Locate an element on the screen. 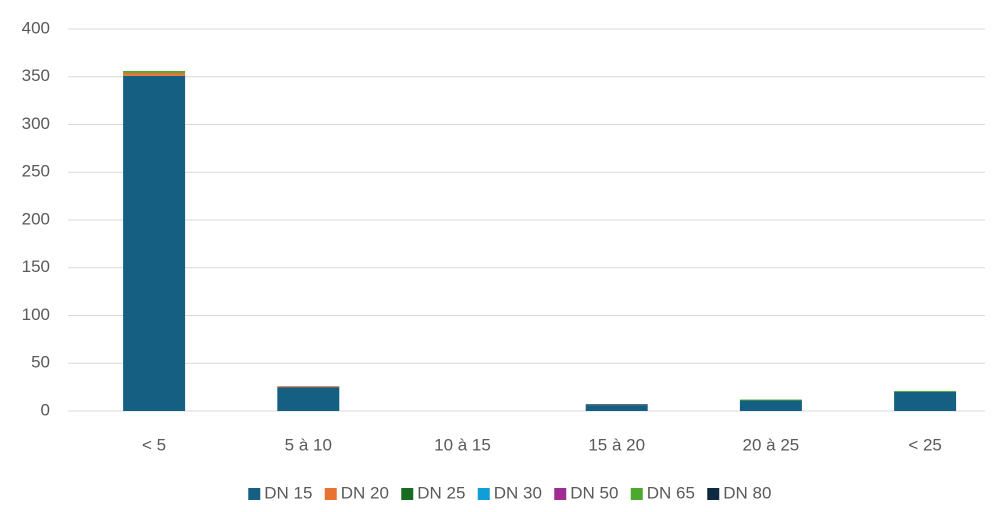 The width and height of the screenshot is (992, 512). x-tick-label: < 5 is located at coordinates (154, 444).